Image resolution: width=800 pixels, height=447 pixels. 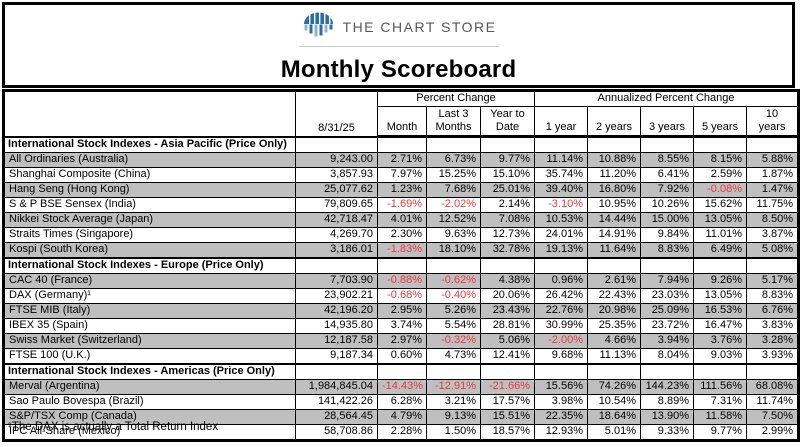 What do you see at coordinates (507, 386) in the screenshot?
I see `percent-value-cell: -21.66%` at bounding box center [507, 386].